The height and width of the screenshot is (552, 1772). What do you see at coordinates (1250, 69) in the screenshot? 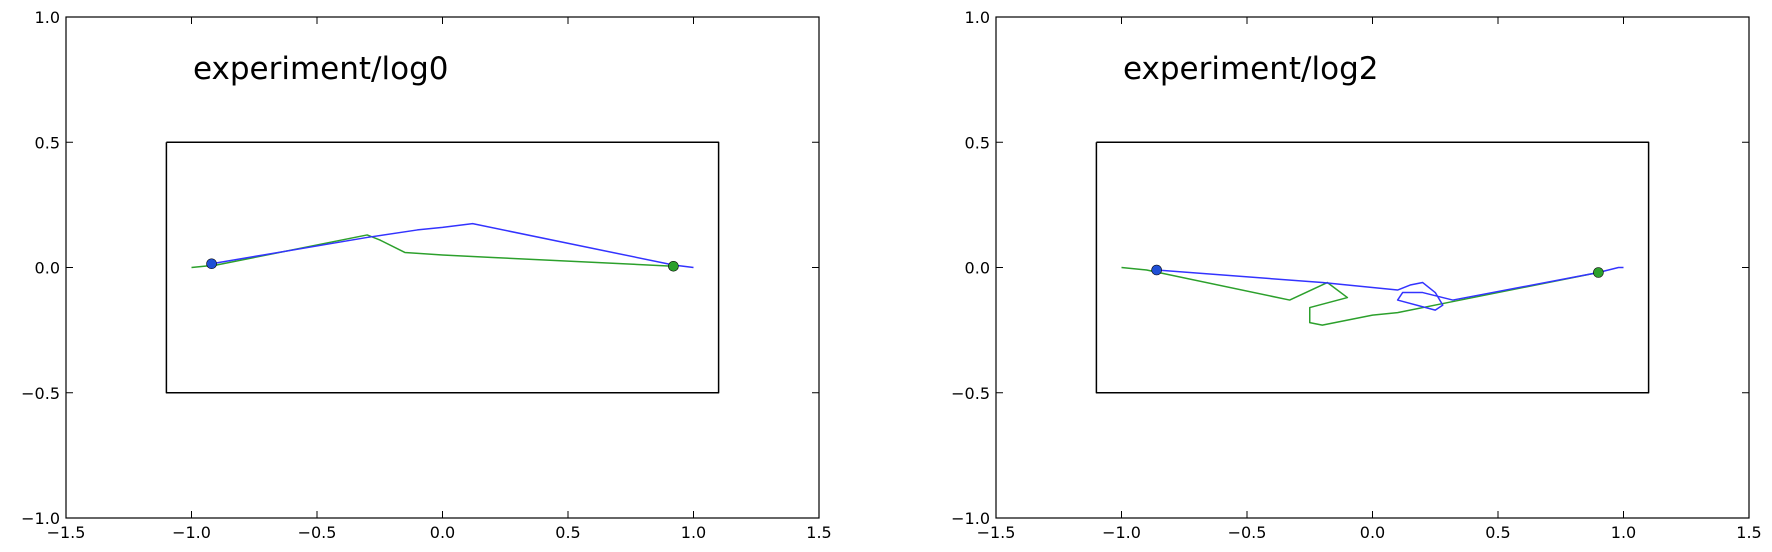
I see `chart-title: experiment/log2` at bounding box center [1250, 69].